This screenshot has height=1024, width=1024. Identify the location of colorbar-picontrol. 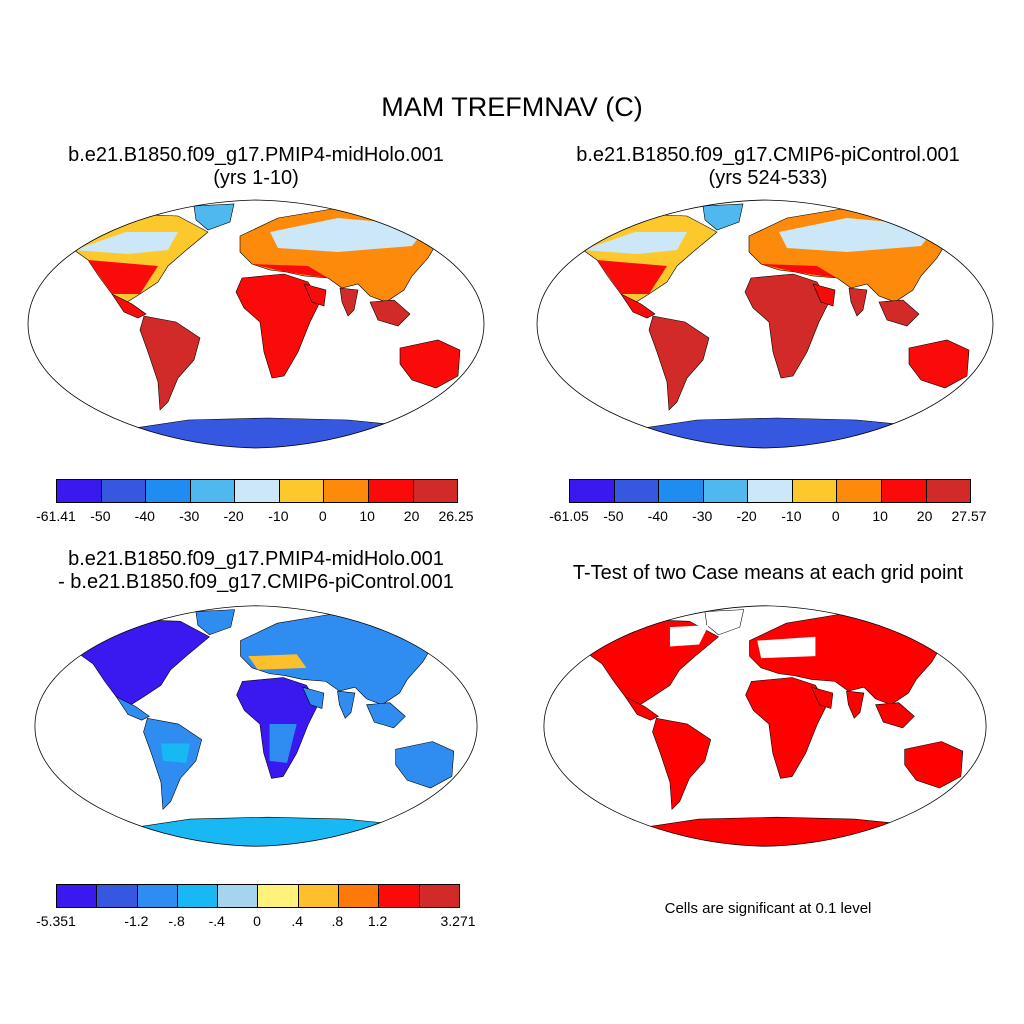
(770, 491).